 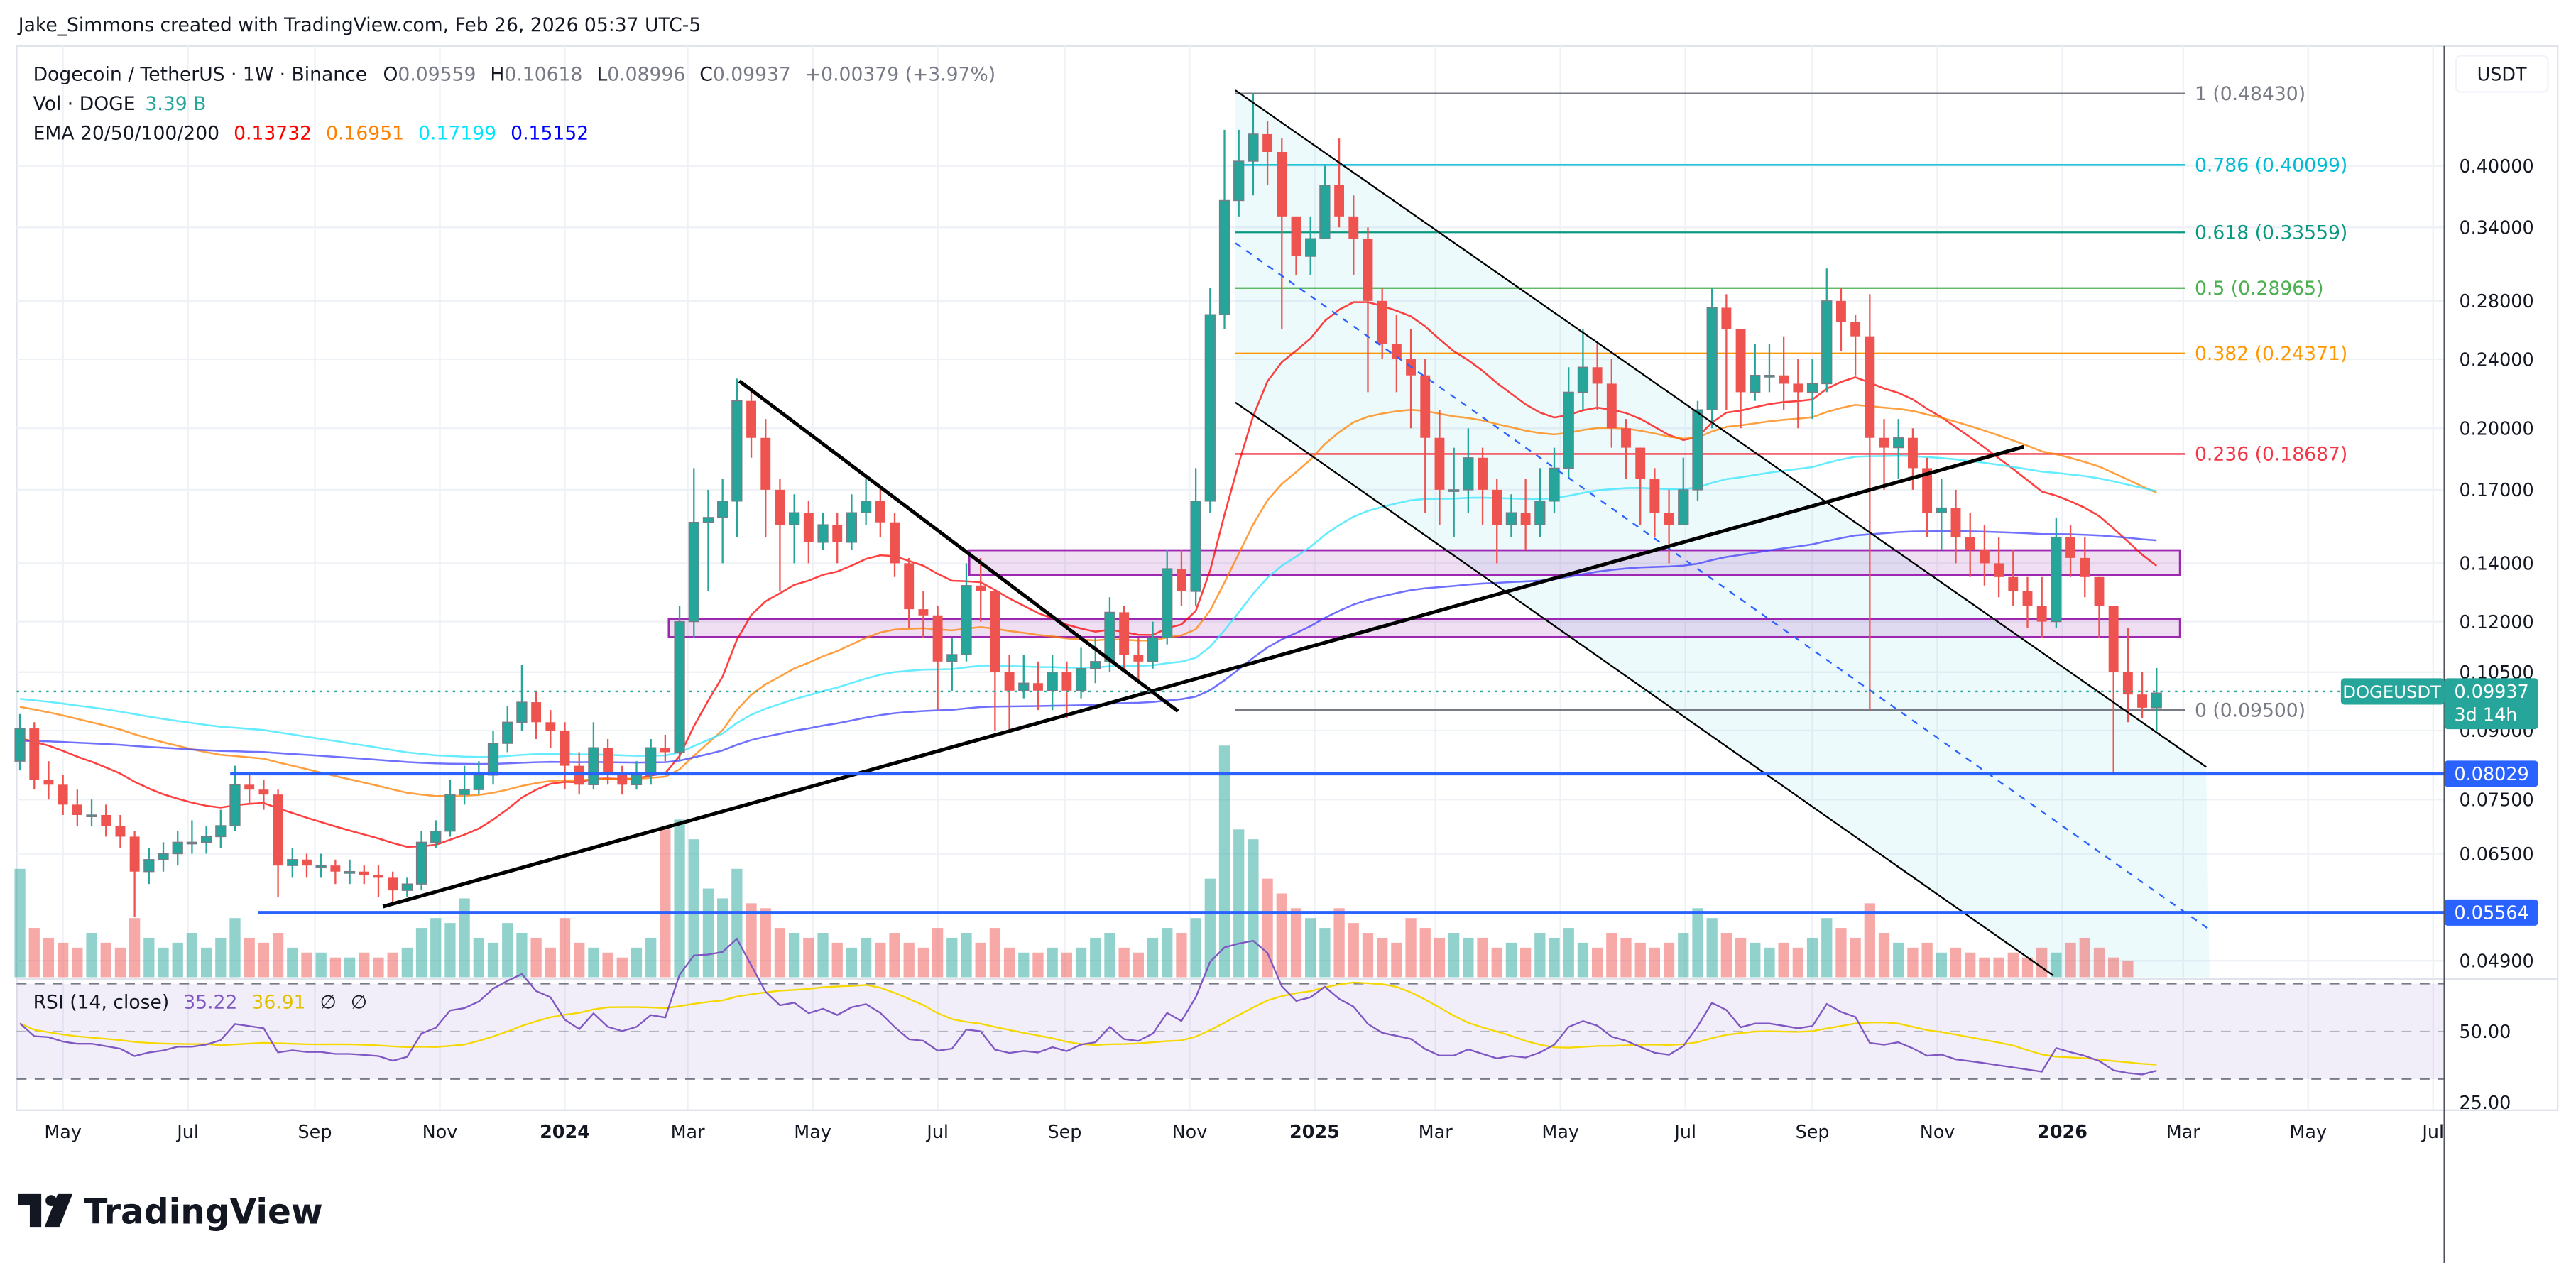 What do you see at coordinates (958, 546) in the screenshot?
I see `descending-trendline` at bounding box center [958, 546].